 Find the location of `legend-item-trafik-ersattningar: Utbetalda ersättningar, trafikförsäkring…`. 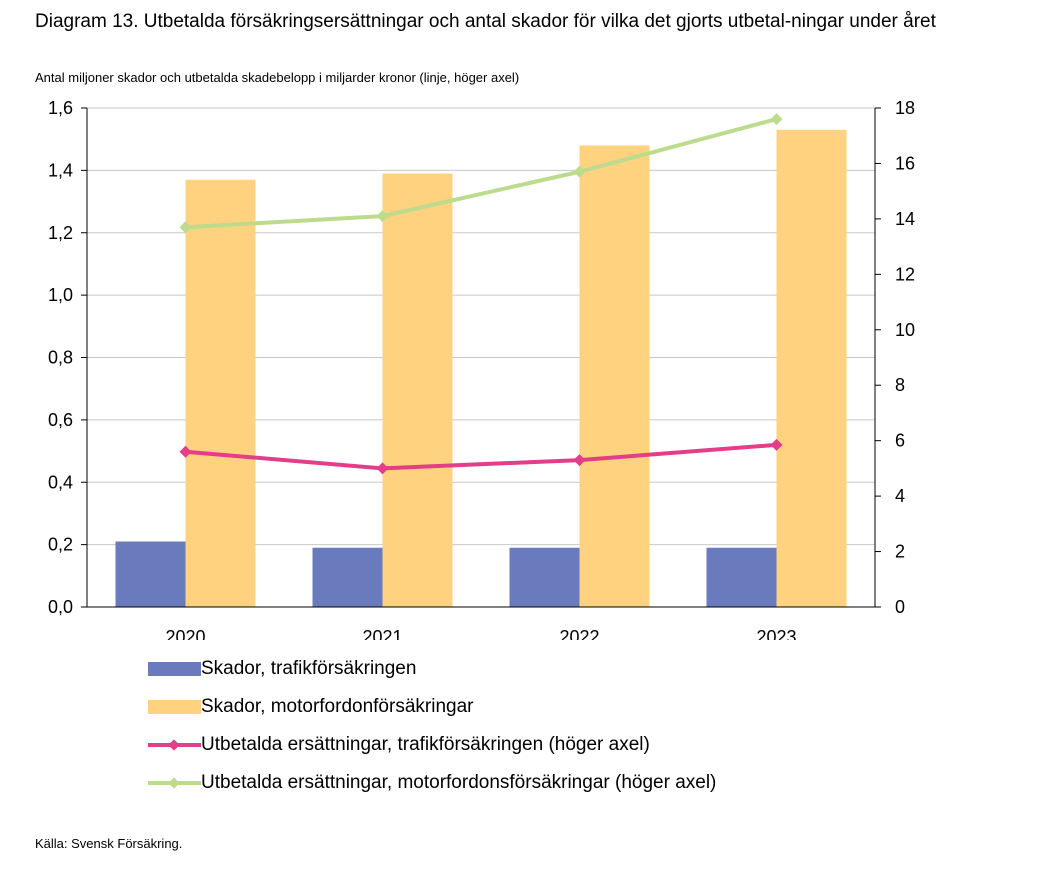

legend-item-trafik-ersattningar: Utbetalda ersättningar, trafikförsäkring… is located at coordinates (432, 745).